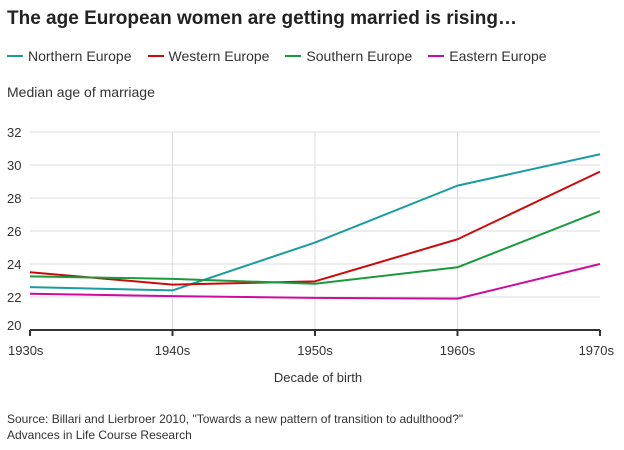 Image resolution: width=624 pixels, height=450 pixels. I want to click on x-tick-label: 1950s, so click(315, 350).